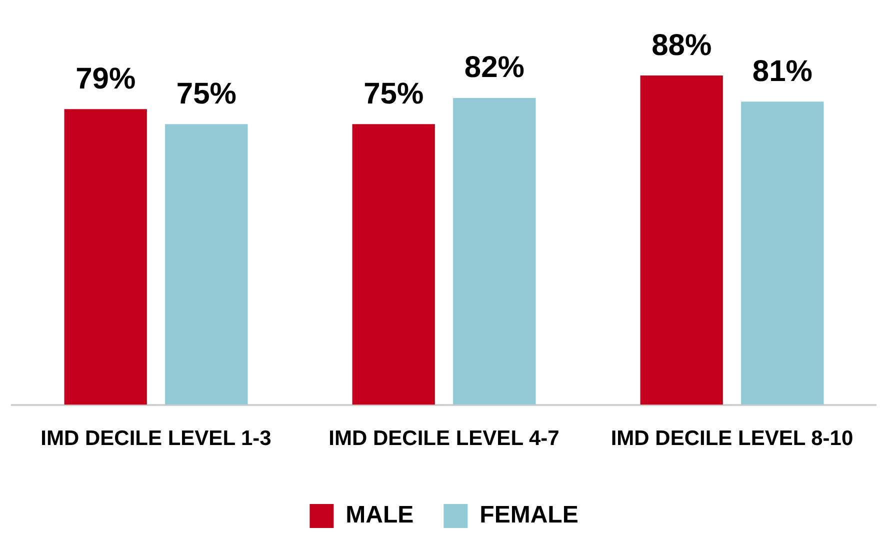 Image resolution: width=888 pixels, height=540 pixels. Describe the element at coordinates (782, 71) in the screenshot. I see `data-label: 81%` at that location.